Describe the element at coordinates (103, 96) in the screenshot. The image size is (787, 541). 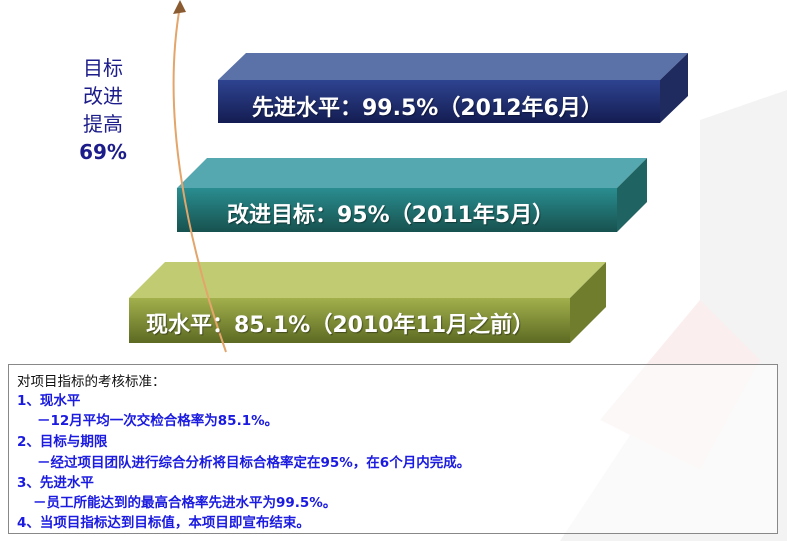
I see `side-line: 改进` at that location.